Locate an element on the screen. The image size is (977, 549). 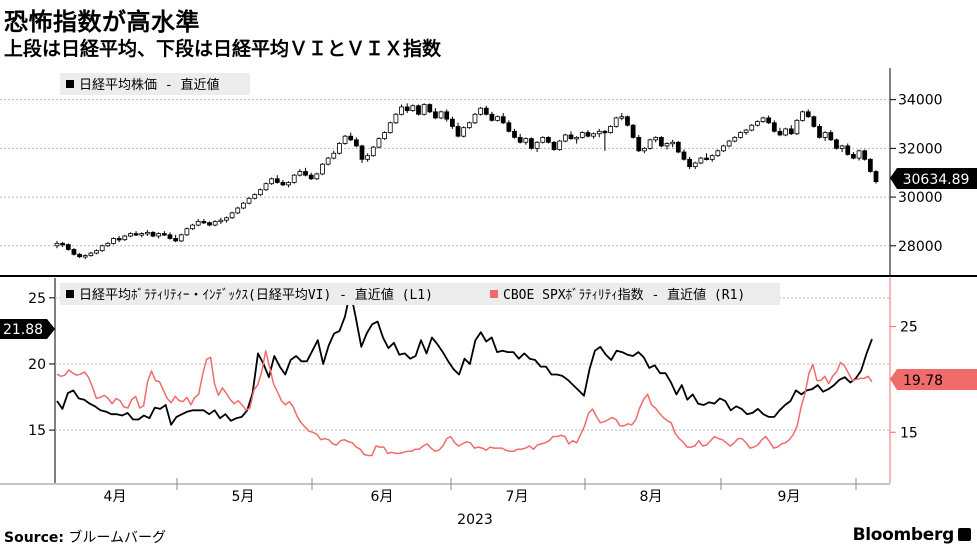
x-axis-year-label: 2023 is located at coordinates (475, 520).